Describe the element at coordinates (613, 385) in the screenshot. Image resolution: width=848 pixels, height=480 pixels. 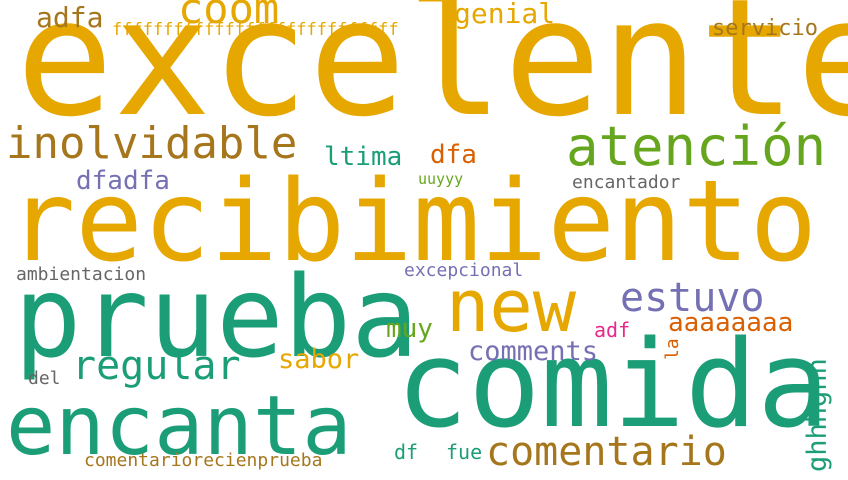
I see `word-comida: comida` at that location.